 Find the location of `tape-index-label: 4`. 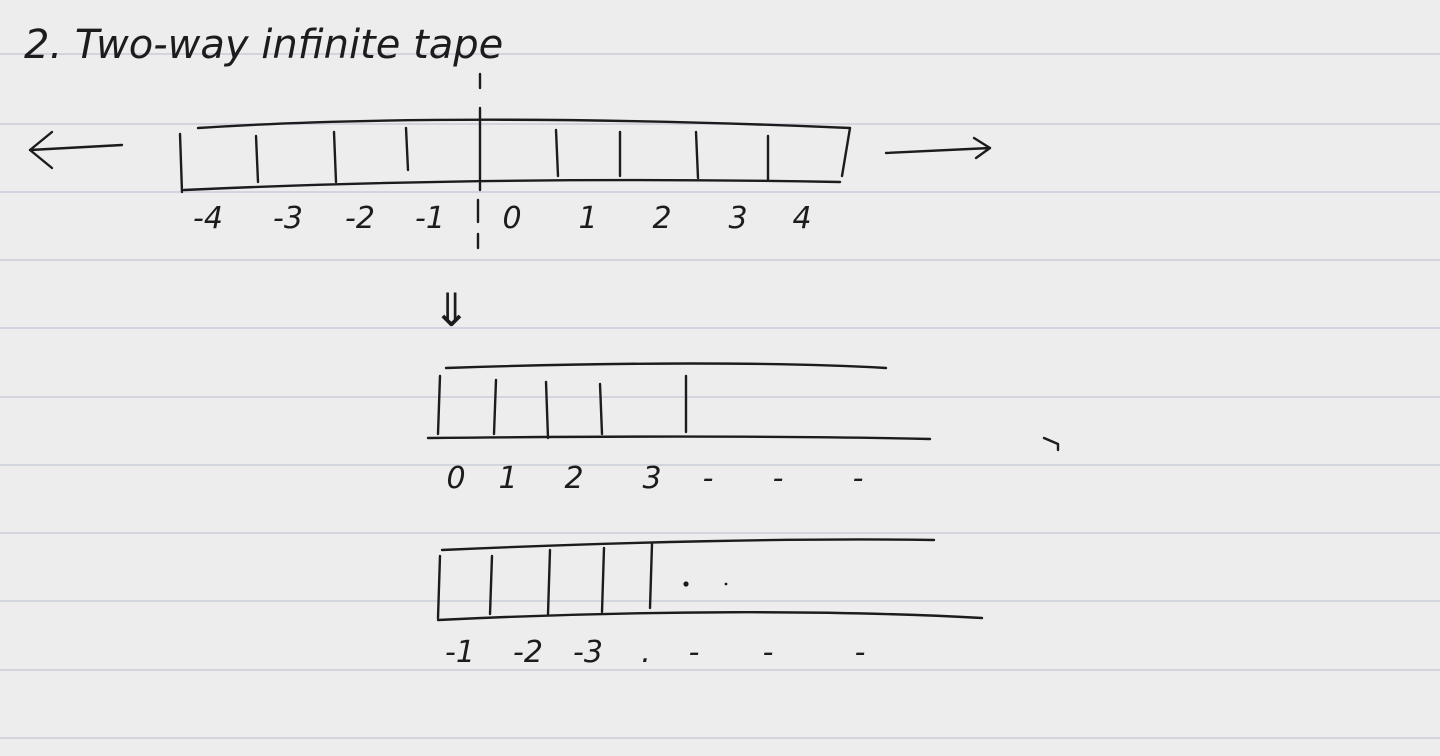

tape-index-label: 4 is located at coordinates (801, 218).